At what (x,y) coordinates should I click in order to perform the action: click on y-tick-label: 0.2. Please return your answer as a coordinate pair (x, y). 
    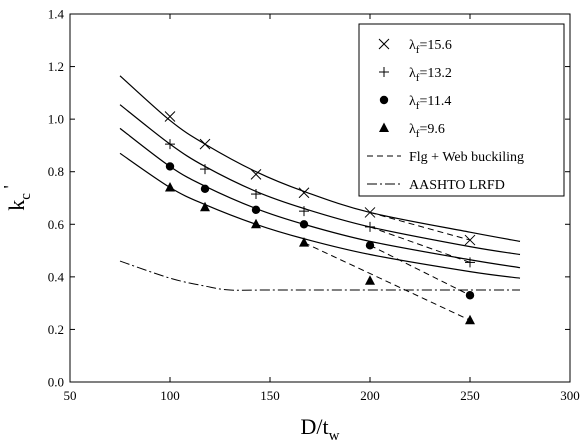
    Looking at the image, I should click on (56, 329).